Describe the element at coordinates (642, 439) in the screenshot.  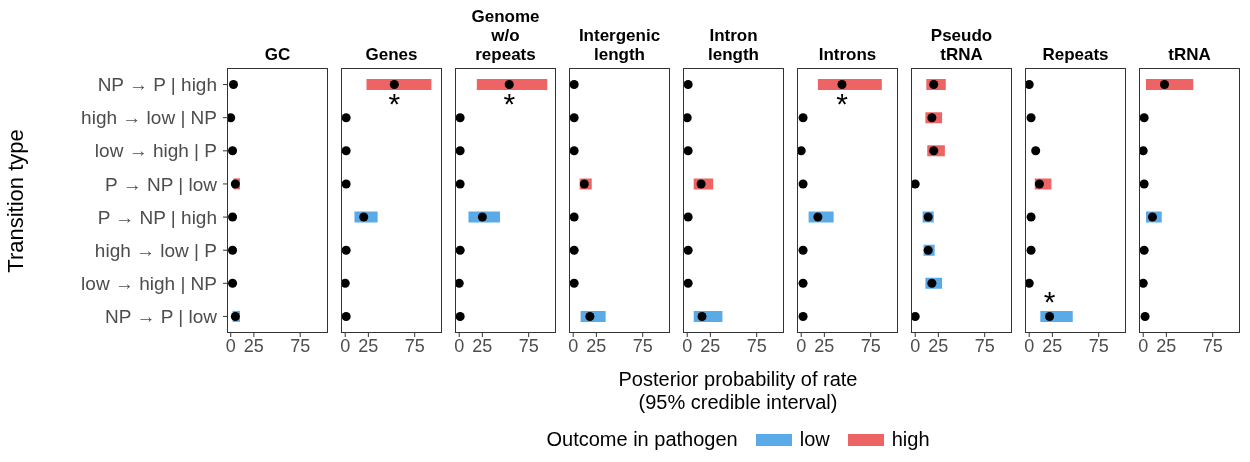
I see `legend-title: Outcome in pathogen` at that location.